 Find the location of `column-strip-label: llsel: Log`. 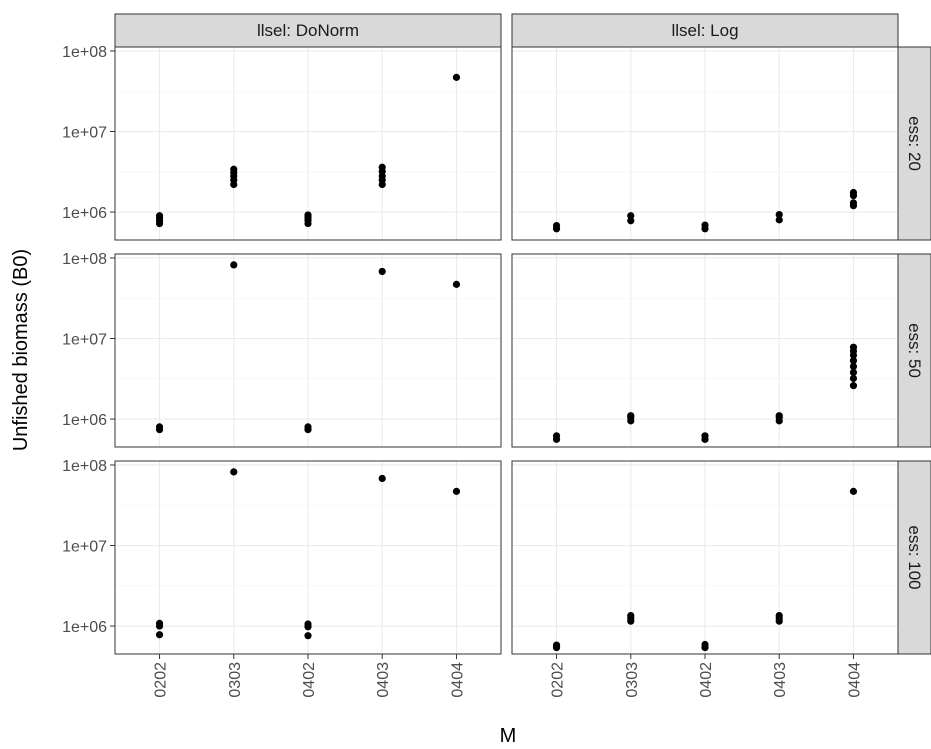

column-strip-label: llsel: Log is located at coordinates (704, 30).